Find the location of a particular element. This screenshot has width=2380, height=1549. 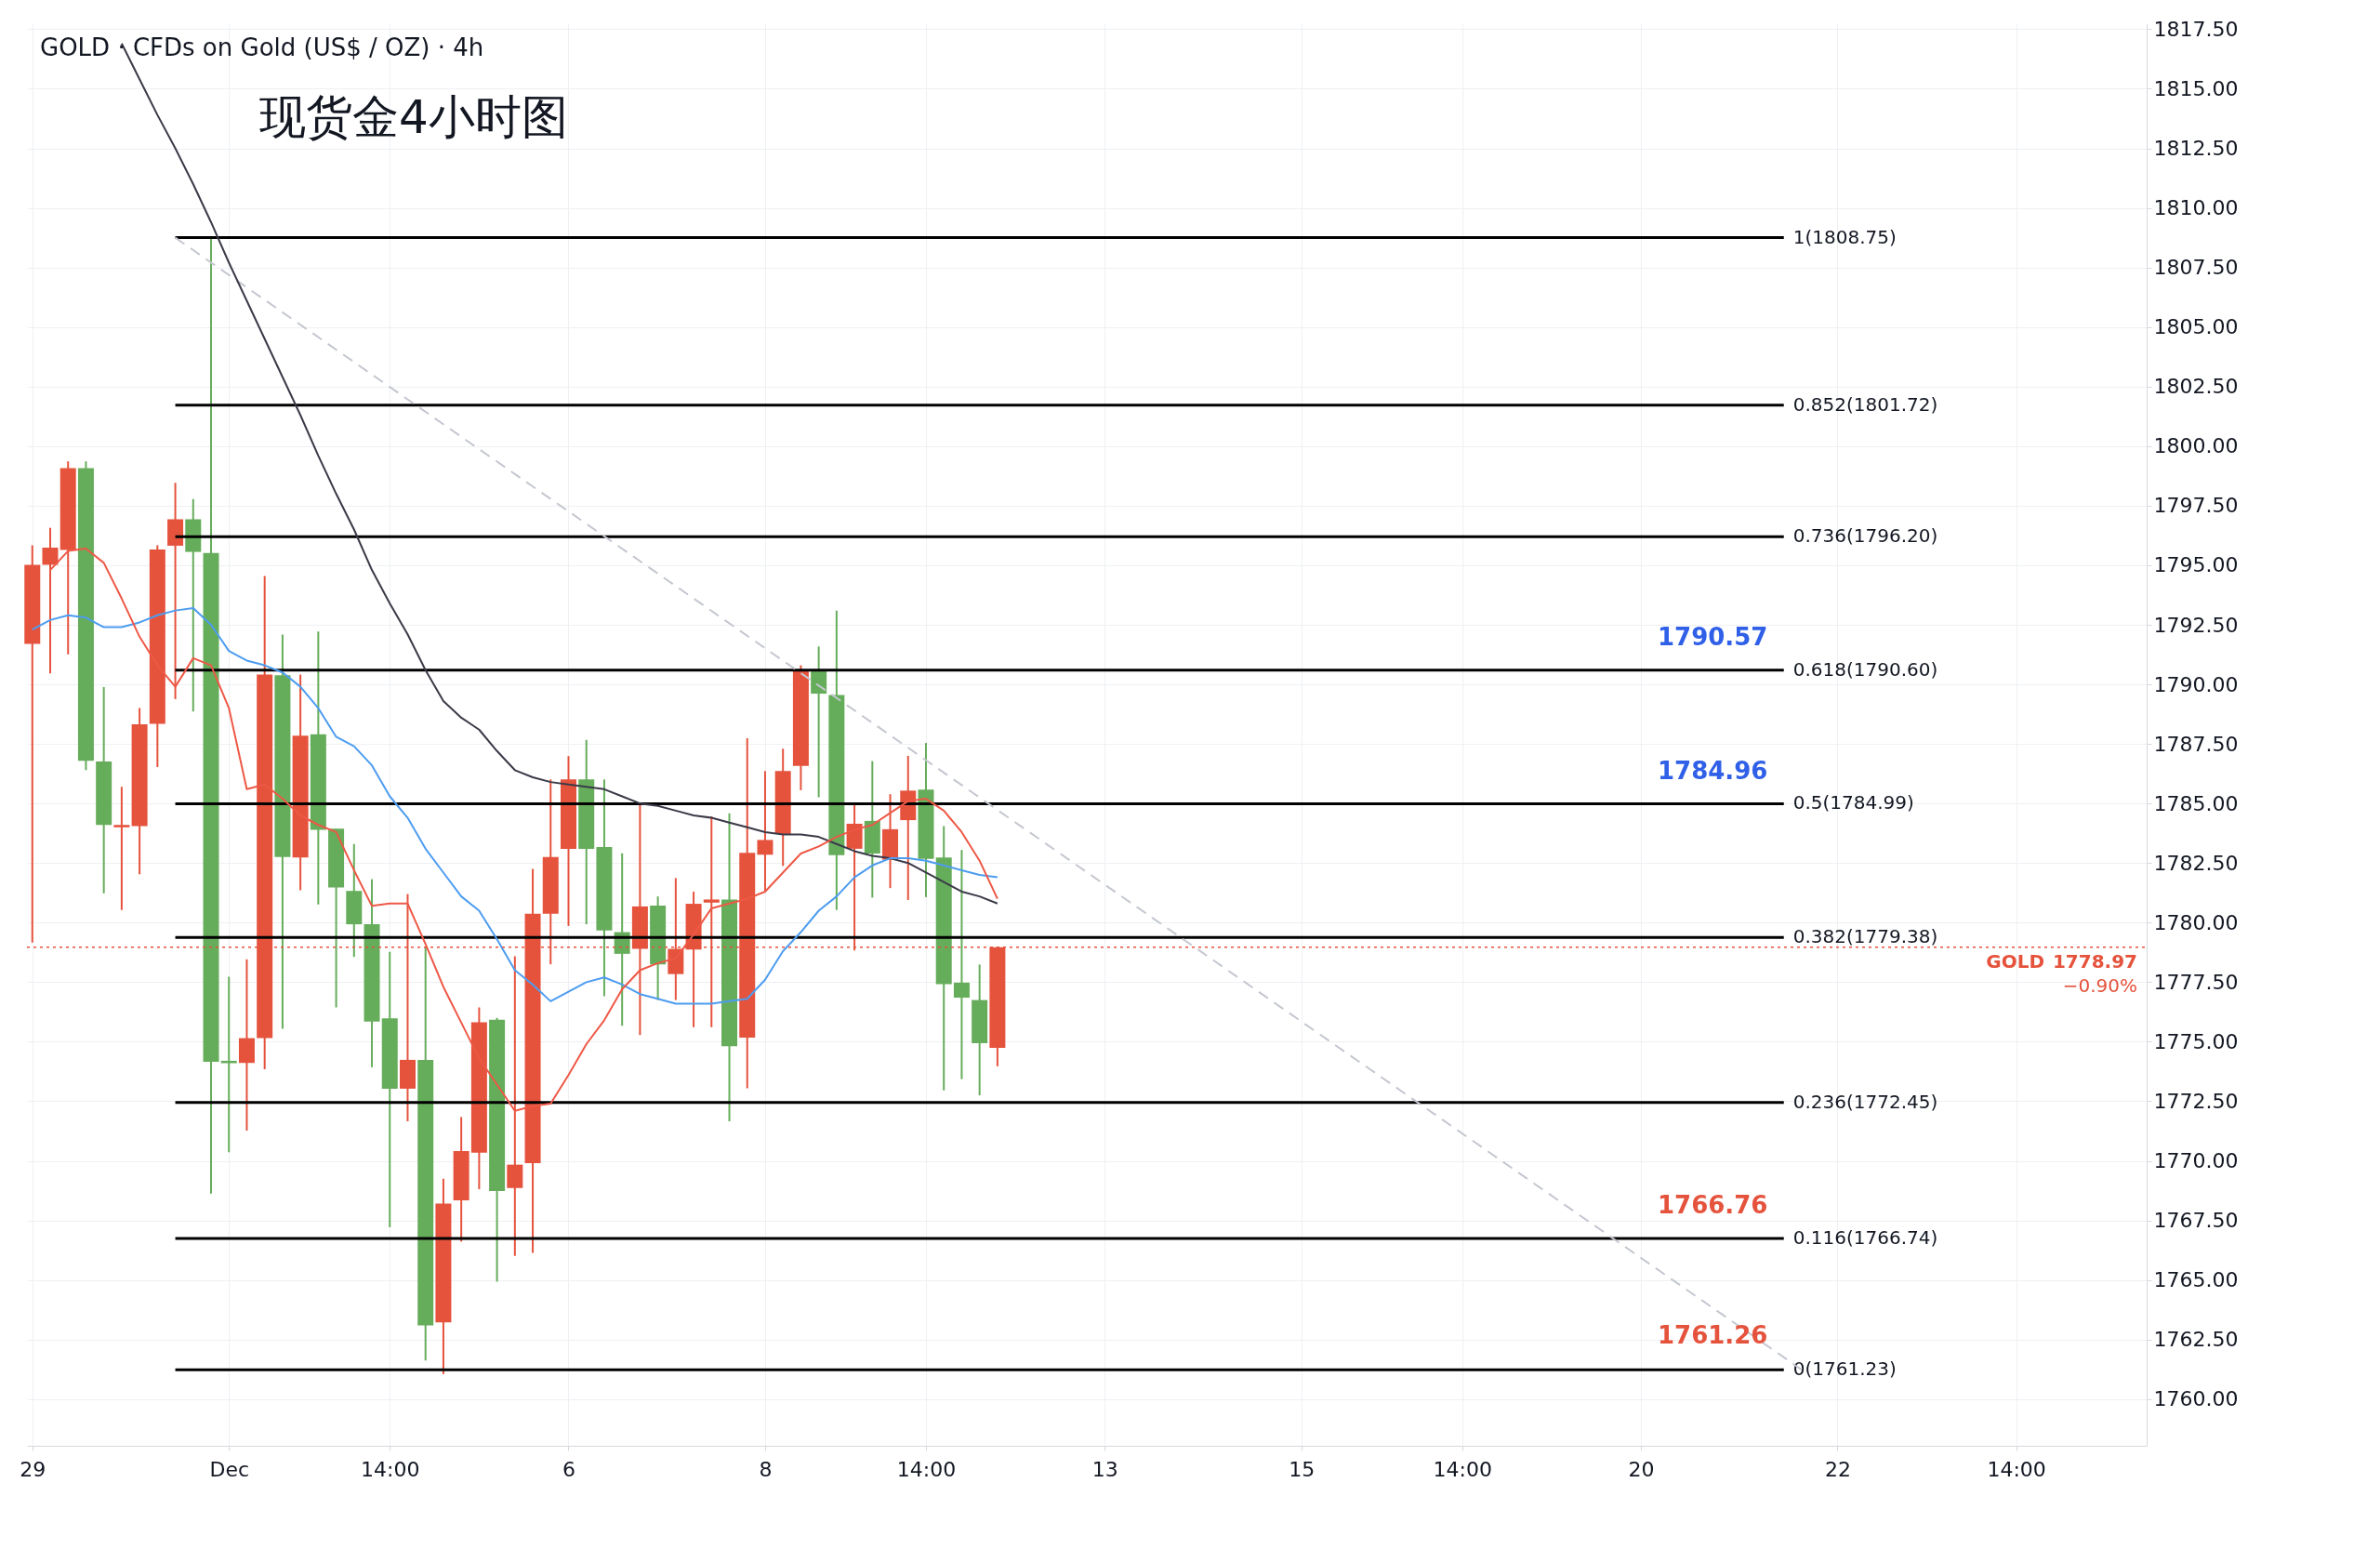

annotation: 1784.96 is located at coordinates (1712, 771).